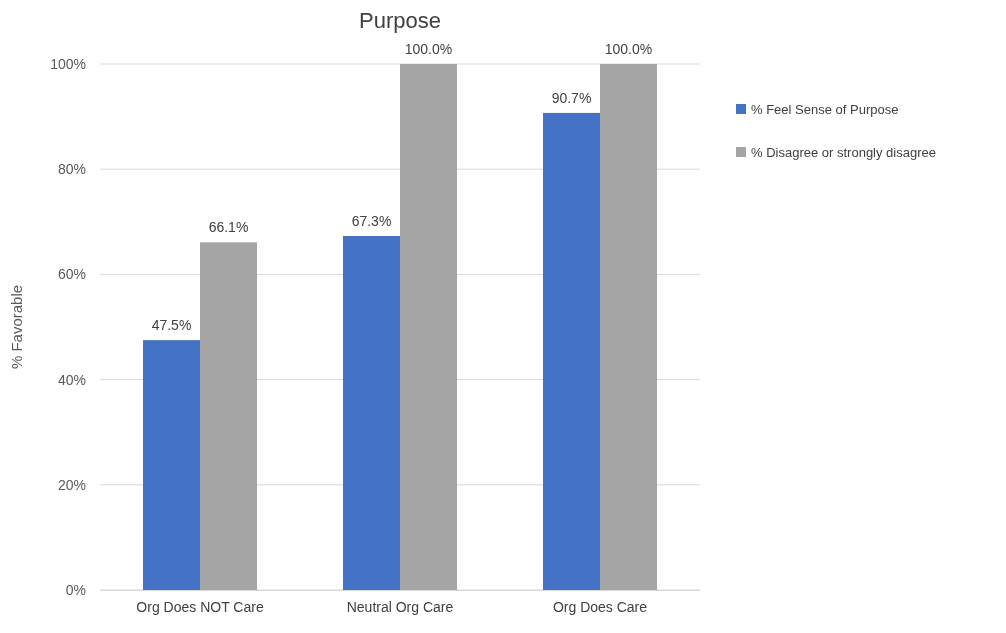  What do you see at coordinates (600, 606) in the screenshot?
I see `x-tick-label: Org Does Care` at bounding box center [600, 606].